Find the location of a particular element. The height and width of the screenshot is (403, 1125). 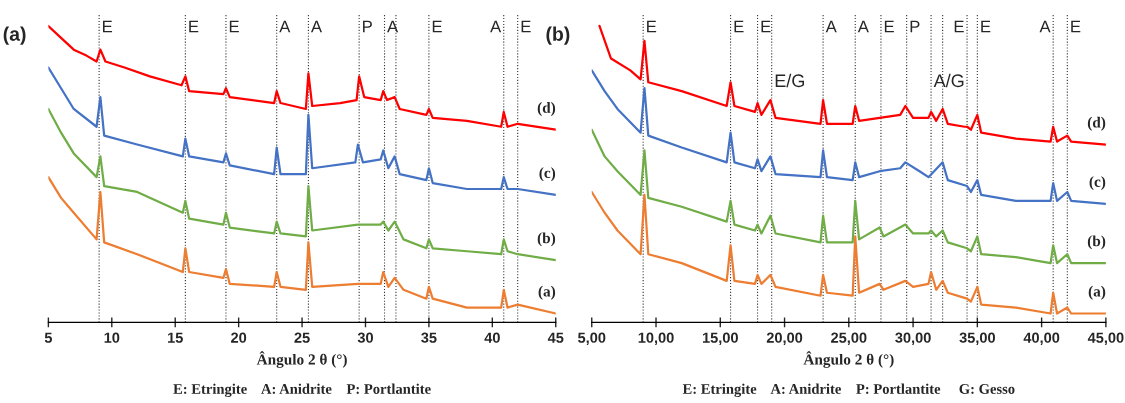

x-tick-label: 5 is located at coordinates (48, 337).